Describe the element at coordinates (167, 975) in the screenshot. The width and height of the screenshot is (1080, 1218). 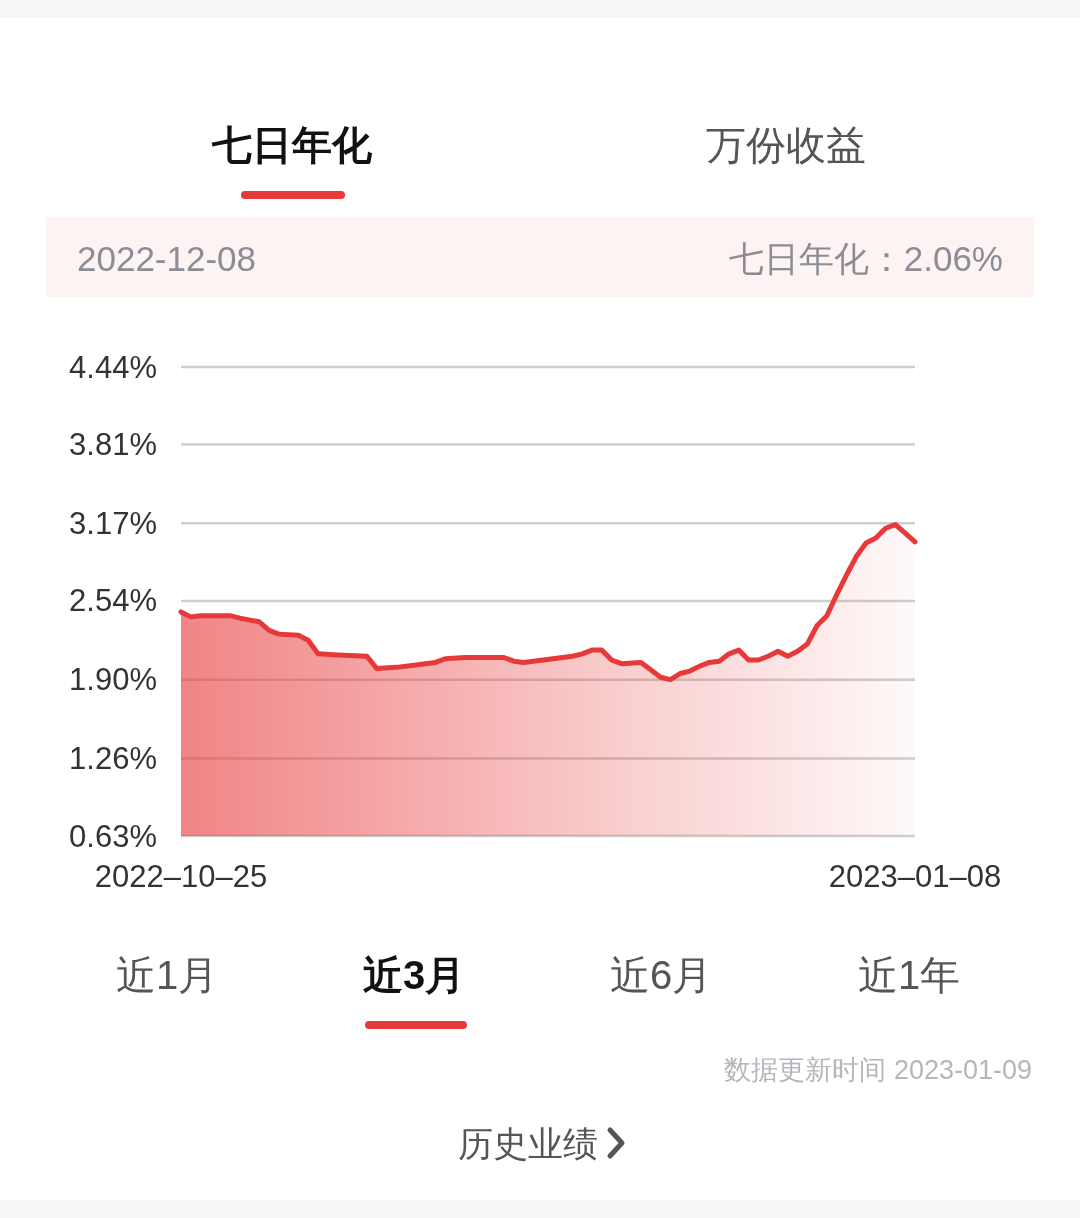
I see `annotation: 近1月` at that location.